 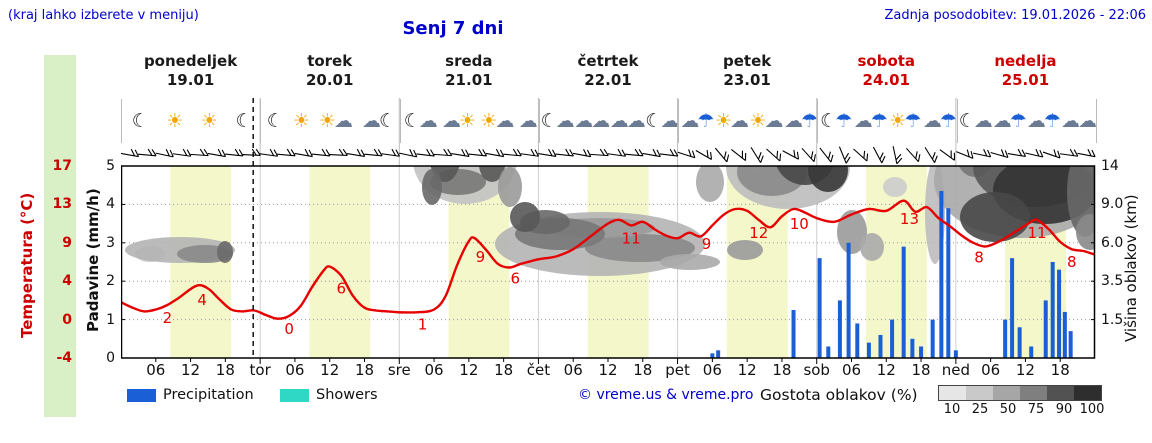 I want to click on temperature-value-label: 11, so click(x=1036, y=233).